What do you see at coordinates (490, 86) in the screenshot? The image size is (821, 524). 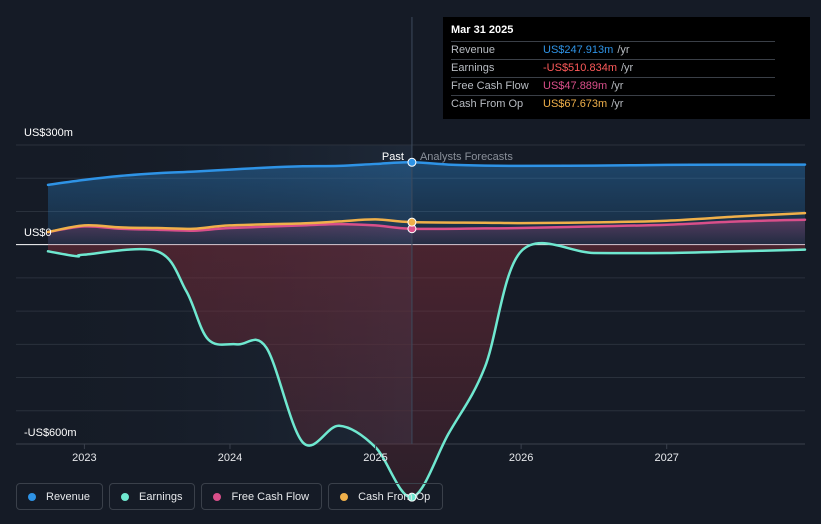 I see `tooltip-row-label: Free Cash Flow` at bounding box center [490, 86].